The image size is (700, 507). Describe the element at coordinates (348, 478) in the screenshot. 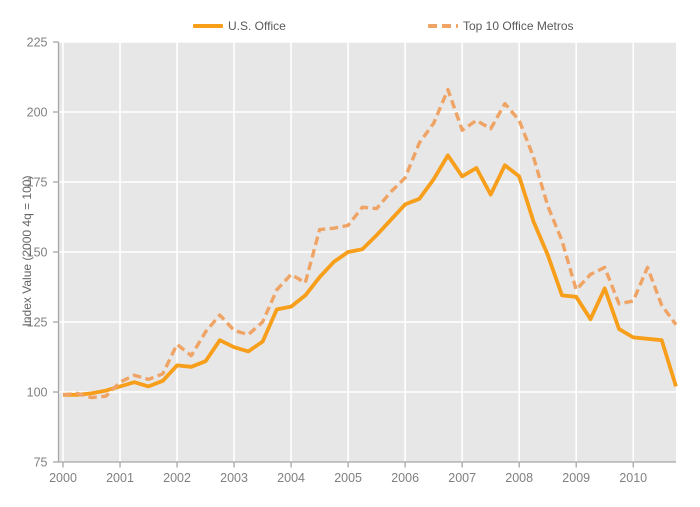

I see `x-tick-label: 2005` at that location.